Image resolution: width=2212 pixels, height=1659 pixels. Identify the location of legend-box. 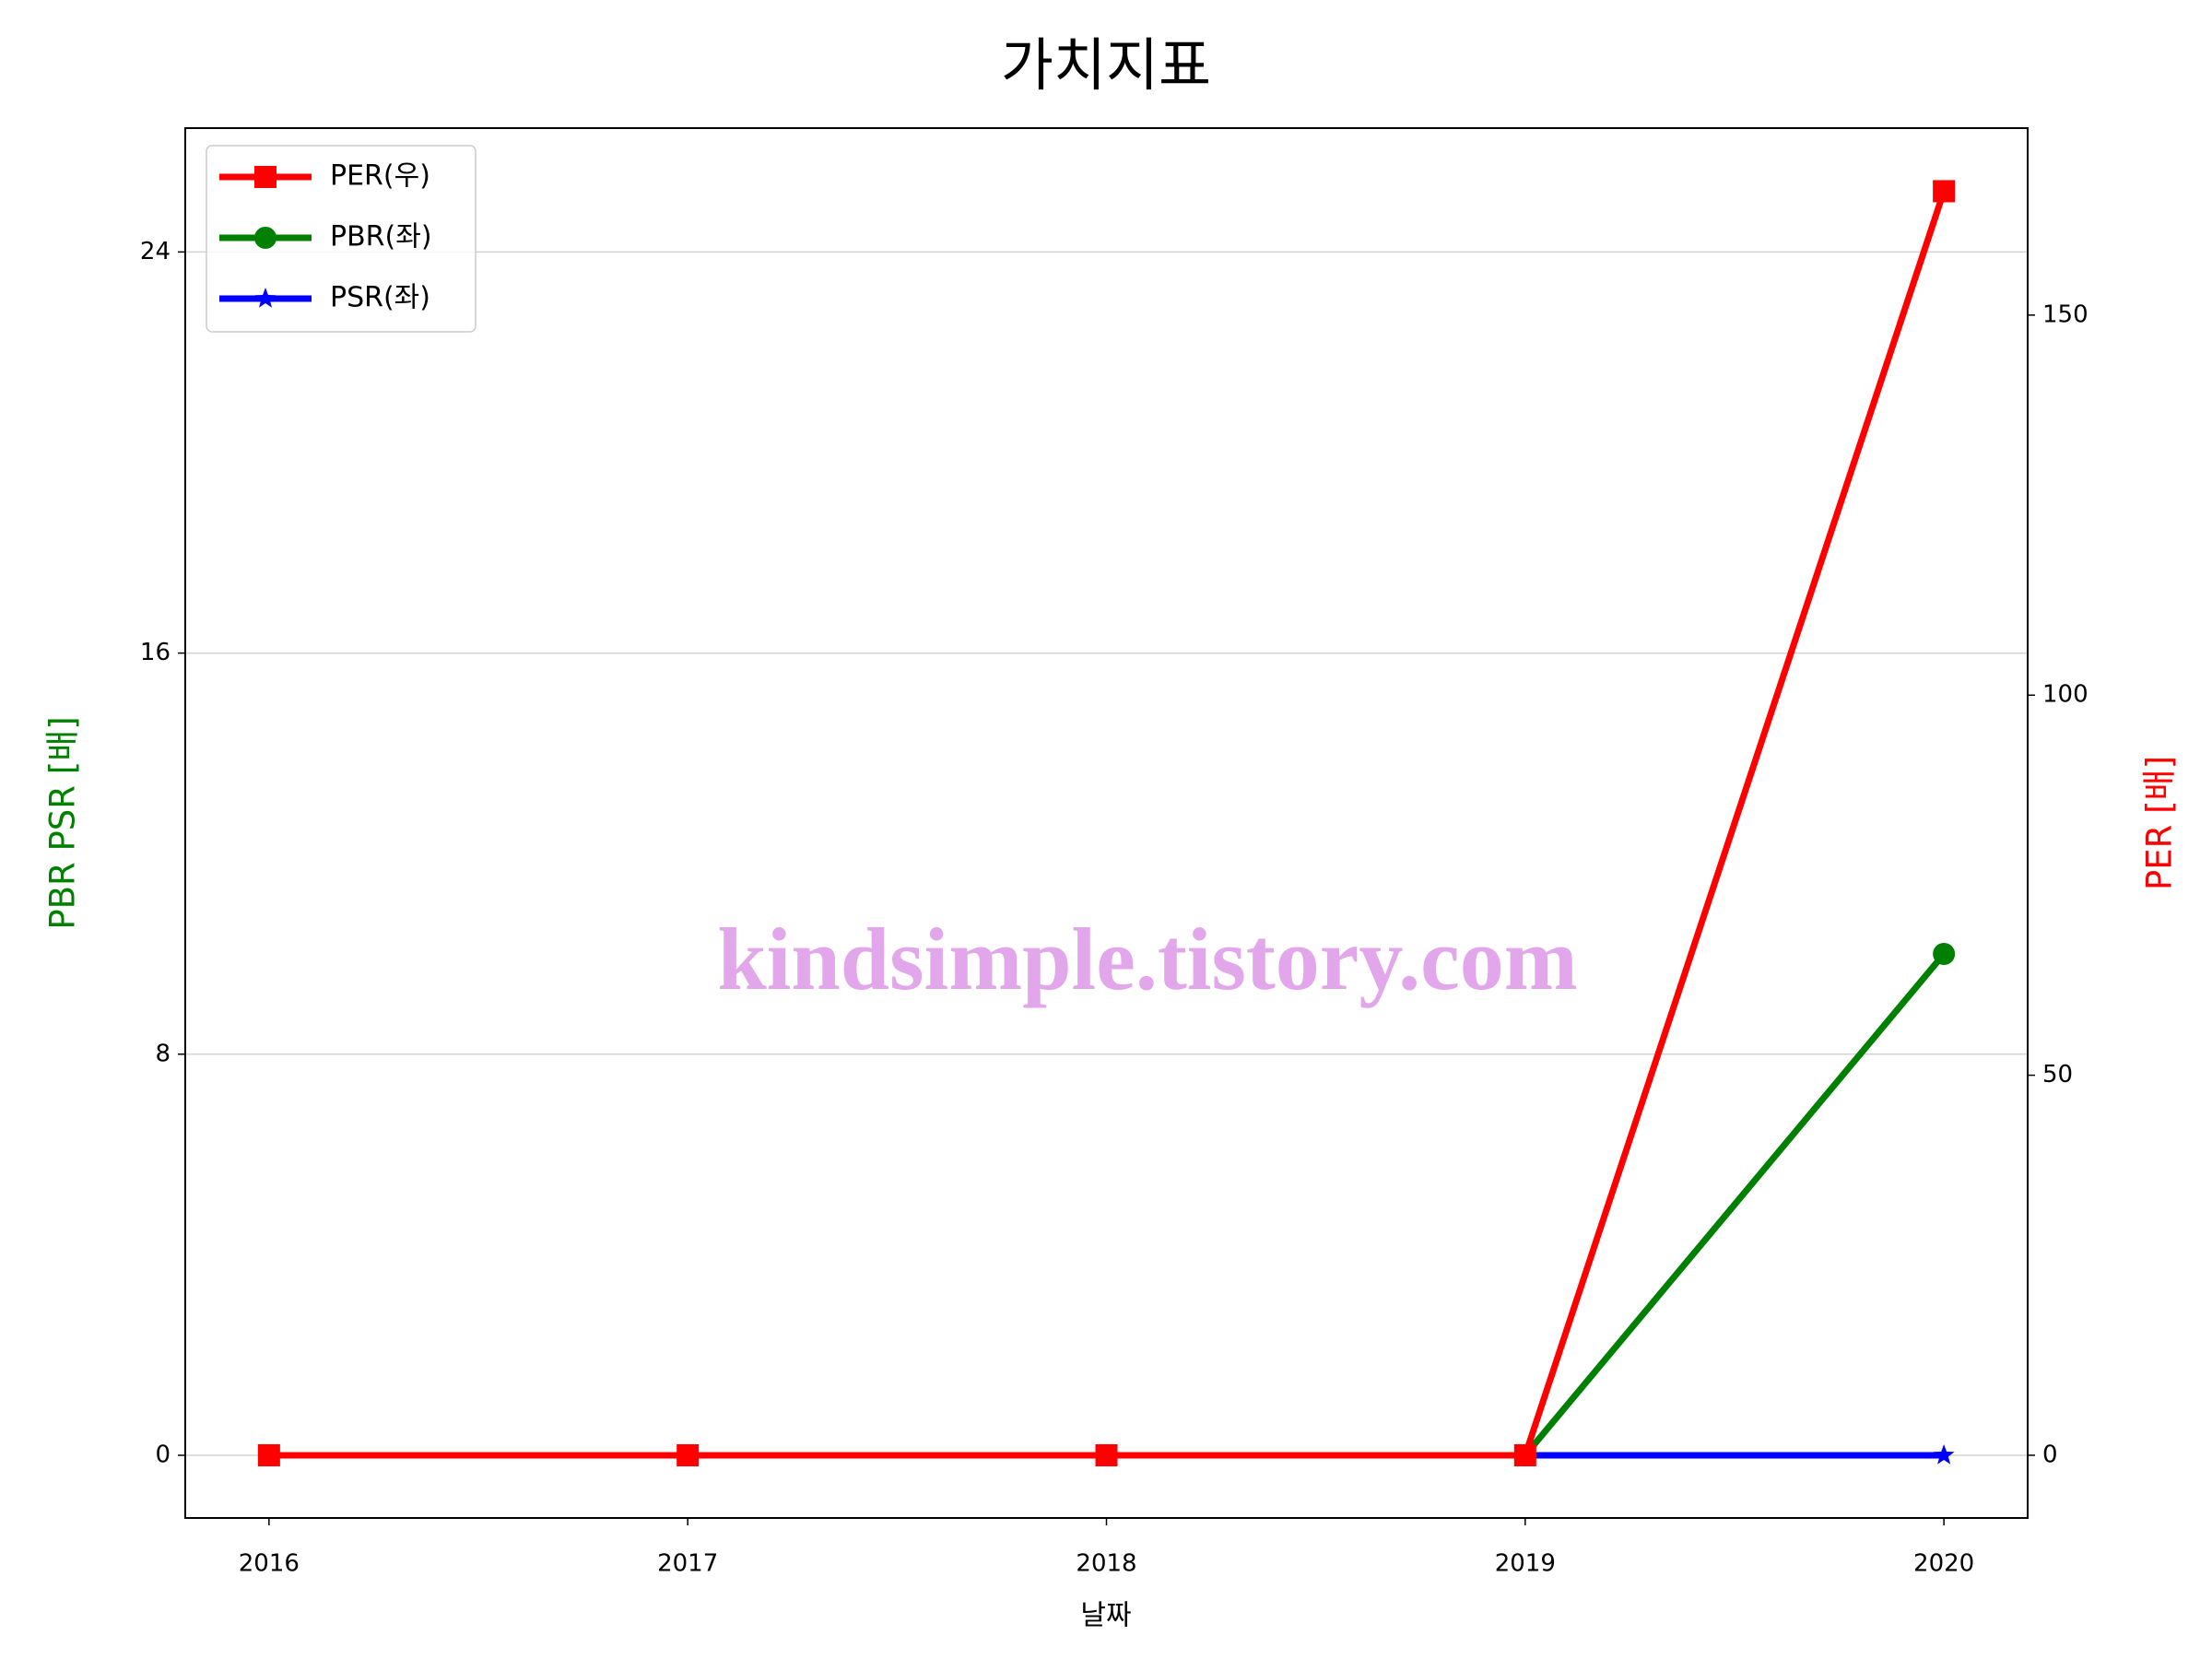
(341, 239).